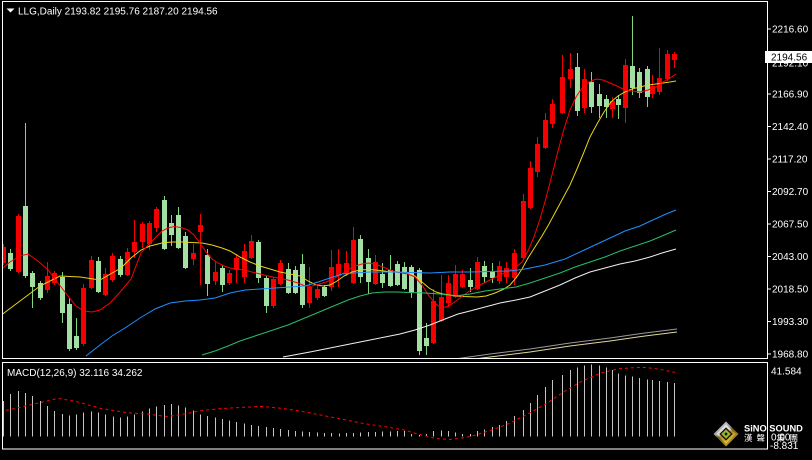  I want to click on svg-text: 2166.90, so click(790, 95).